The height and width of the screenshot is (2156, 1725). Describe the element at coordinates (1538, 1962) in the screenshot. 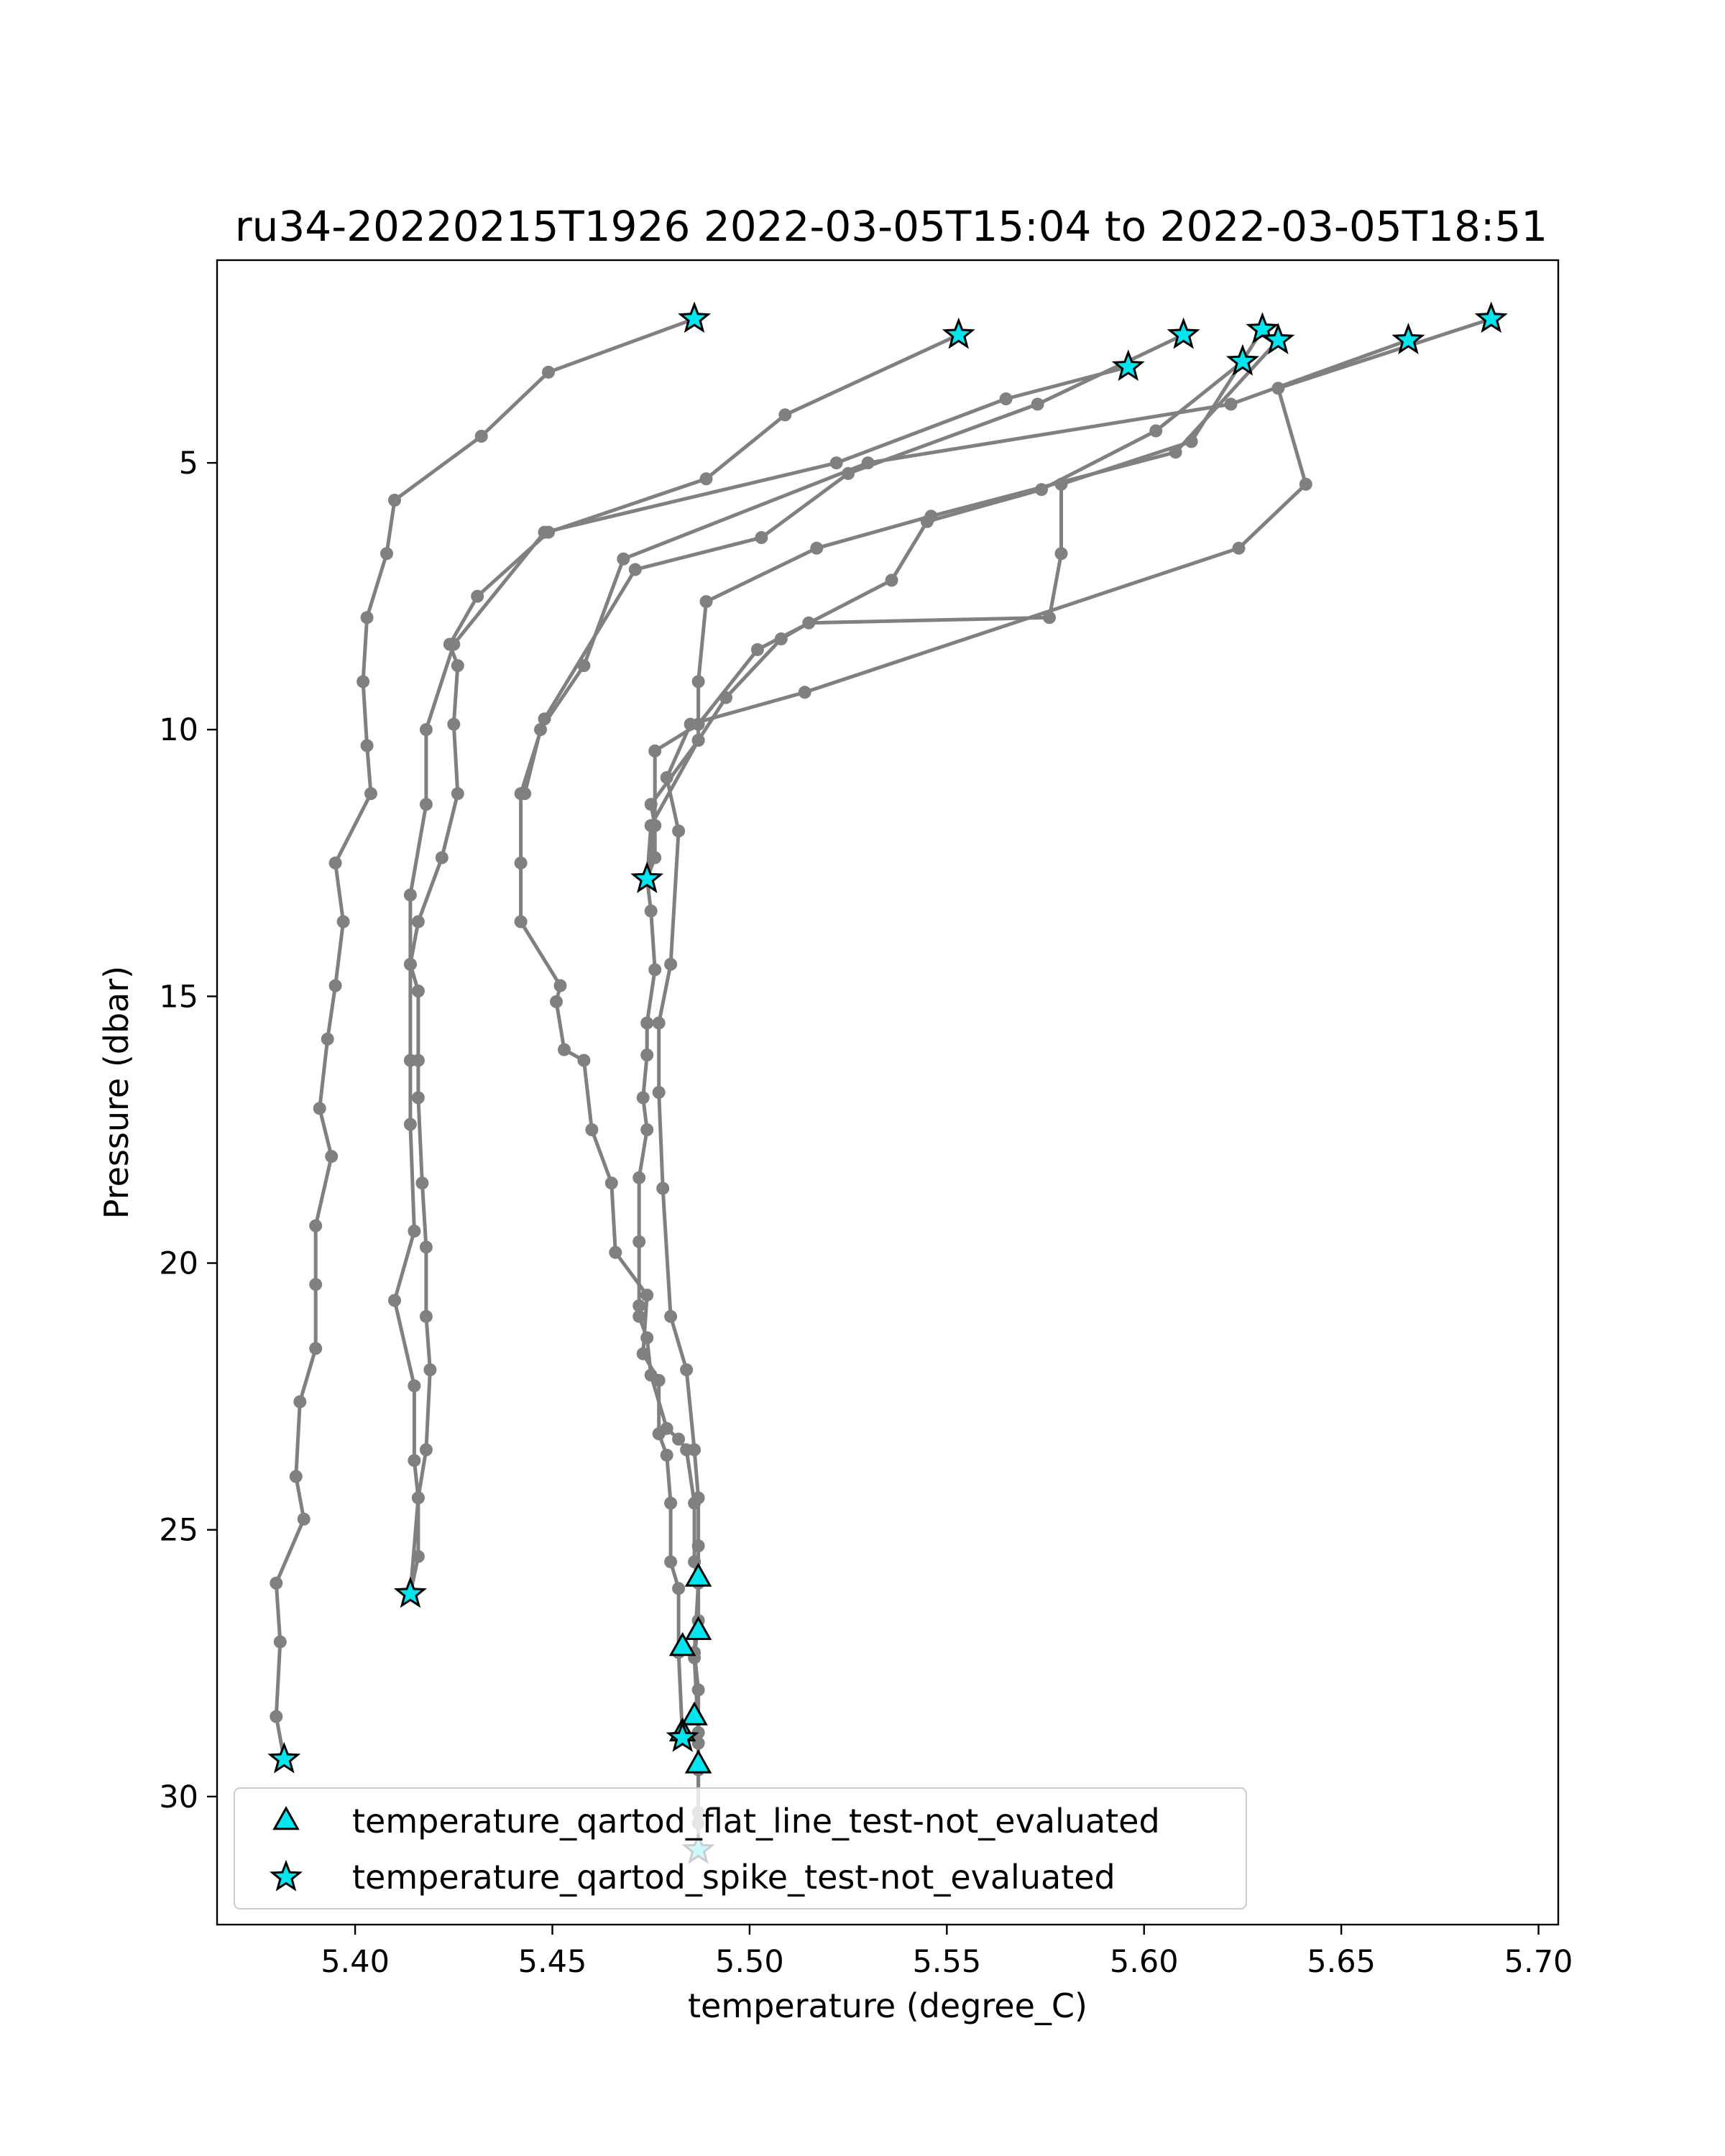

I see `x-tick-label: 5.70` at that location.